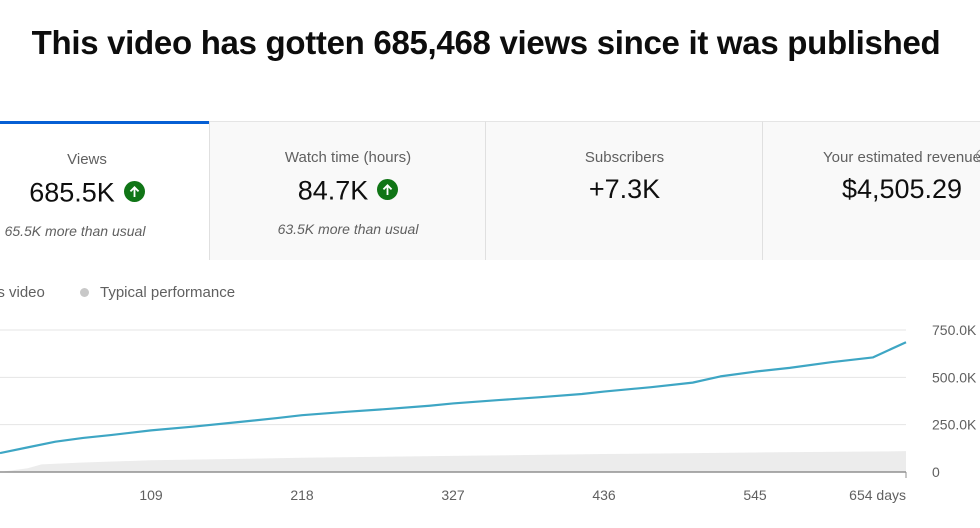 The height and width of the screenshot is (528, 980). What do you see at coordinates (453, 495) in the screenshot?
I see `x-tick-label: 327` at bounding box center [453, 495].